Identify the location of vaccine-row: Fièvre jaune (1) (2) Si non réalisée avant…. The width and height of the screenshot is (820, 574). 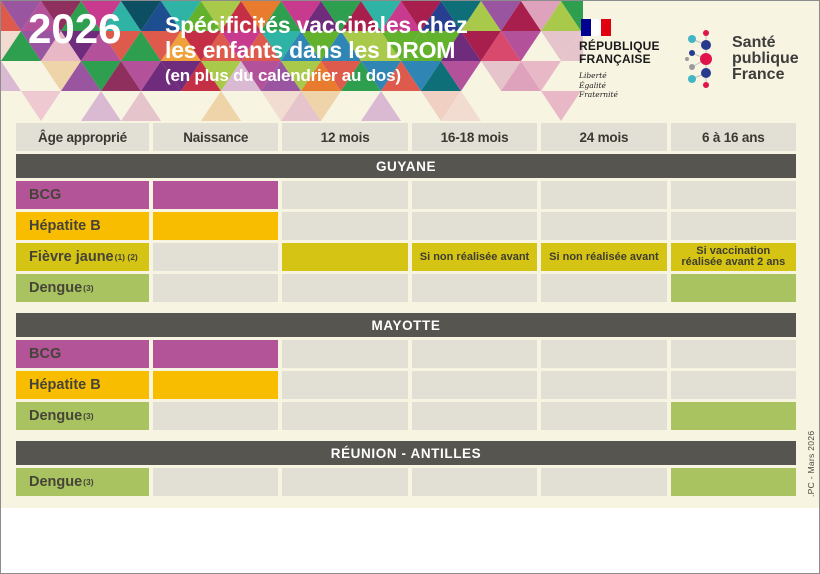
(406, 257).